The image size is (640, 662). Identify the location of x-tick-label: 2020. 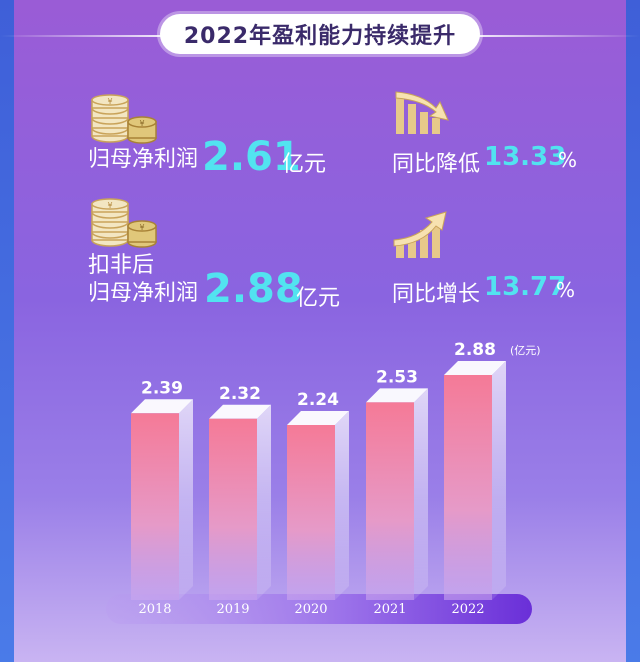
(310, 609).